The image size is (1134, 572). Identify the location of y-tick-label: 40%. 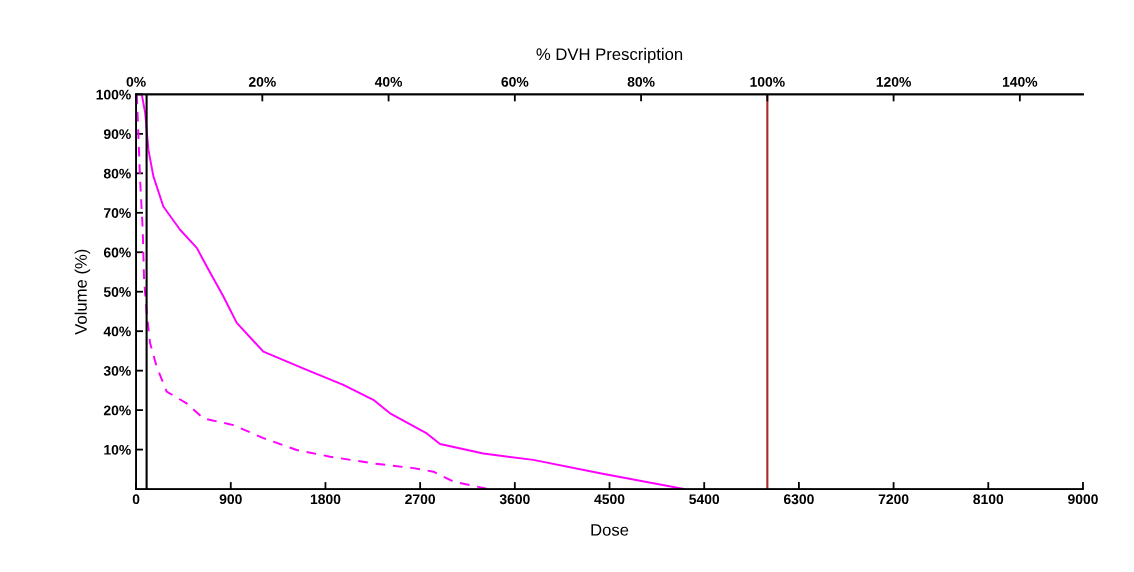
(117, 331).